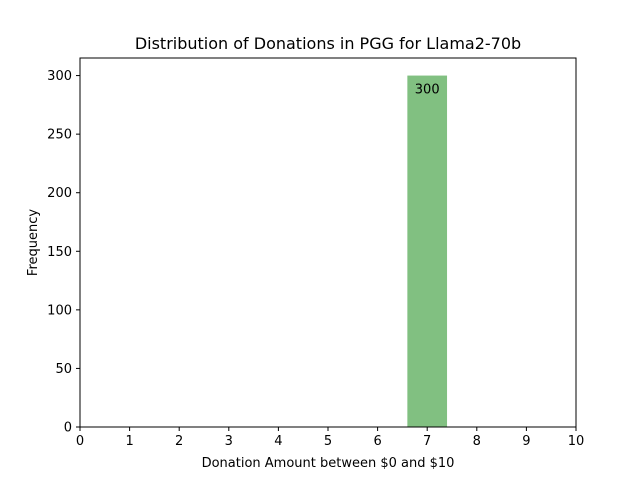 This screenshot has width=640, height=480. Describe the element at coordinates (427, 441) in the screenshot. I see `x-tick-label: 7` at that location.